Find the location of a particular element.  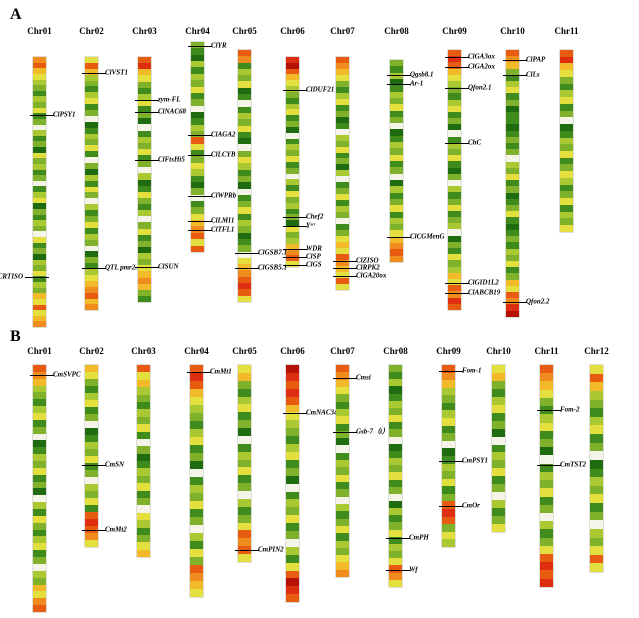

gene-tick-line is located at coordinates (94, 73).